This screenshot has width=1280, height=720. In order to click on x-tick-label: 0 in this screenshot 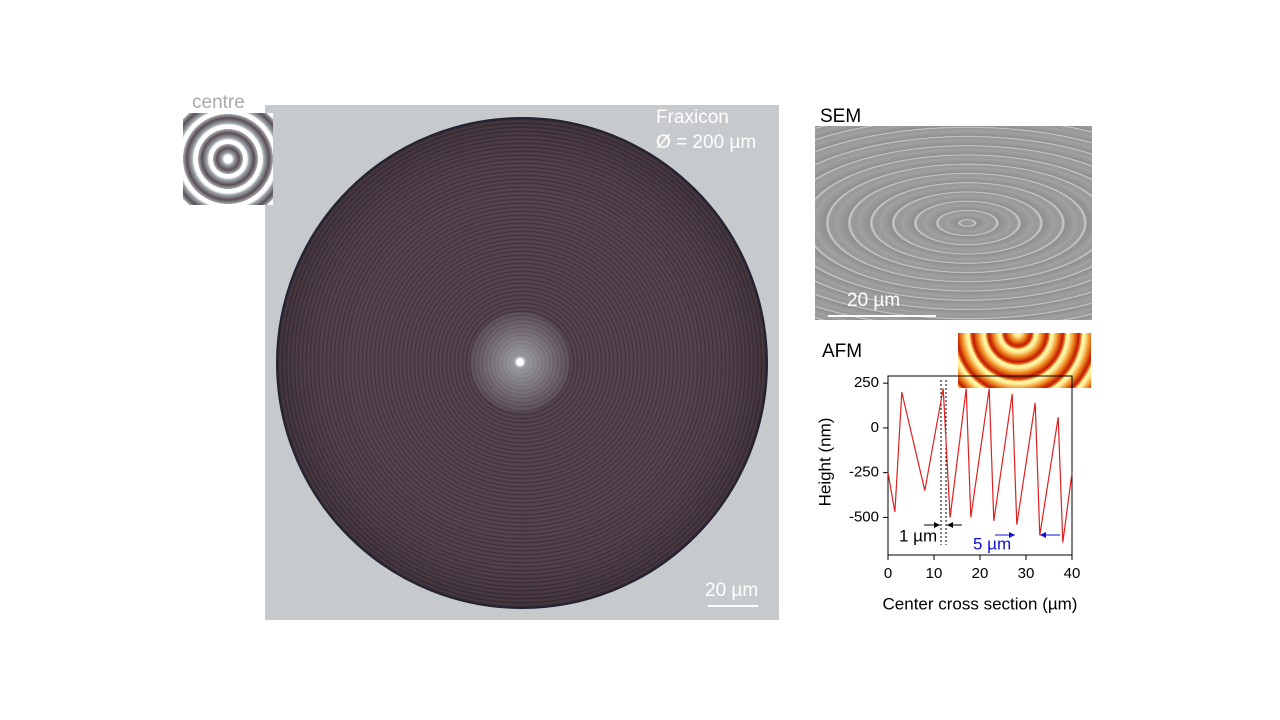, I will do `click(888, 573)`.